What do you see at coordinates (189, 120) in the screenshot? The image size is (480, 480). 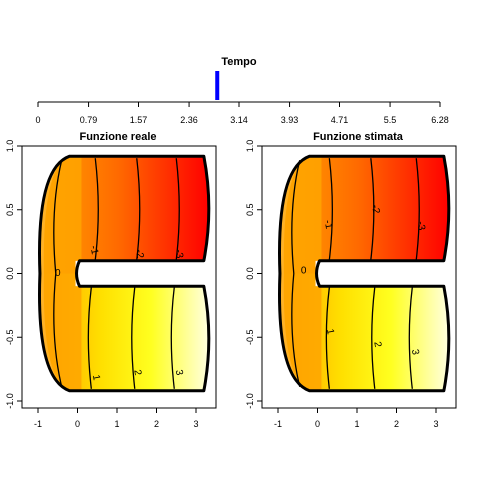 I see `slider-tick-label: 2.36` at bounding box center [189, 120].